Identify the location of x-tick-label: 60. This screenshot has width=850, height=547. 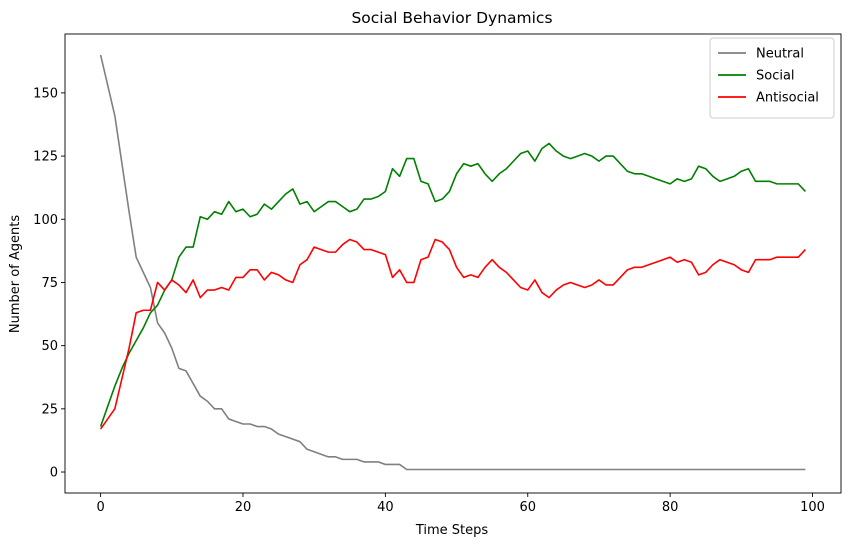
(527, 507).